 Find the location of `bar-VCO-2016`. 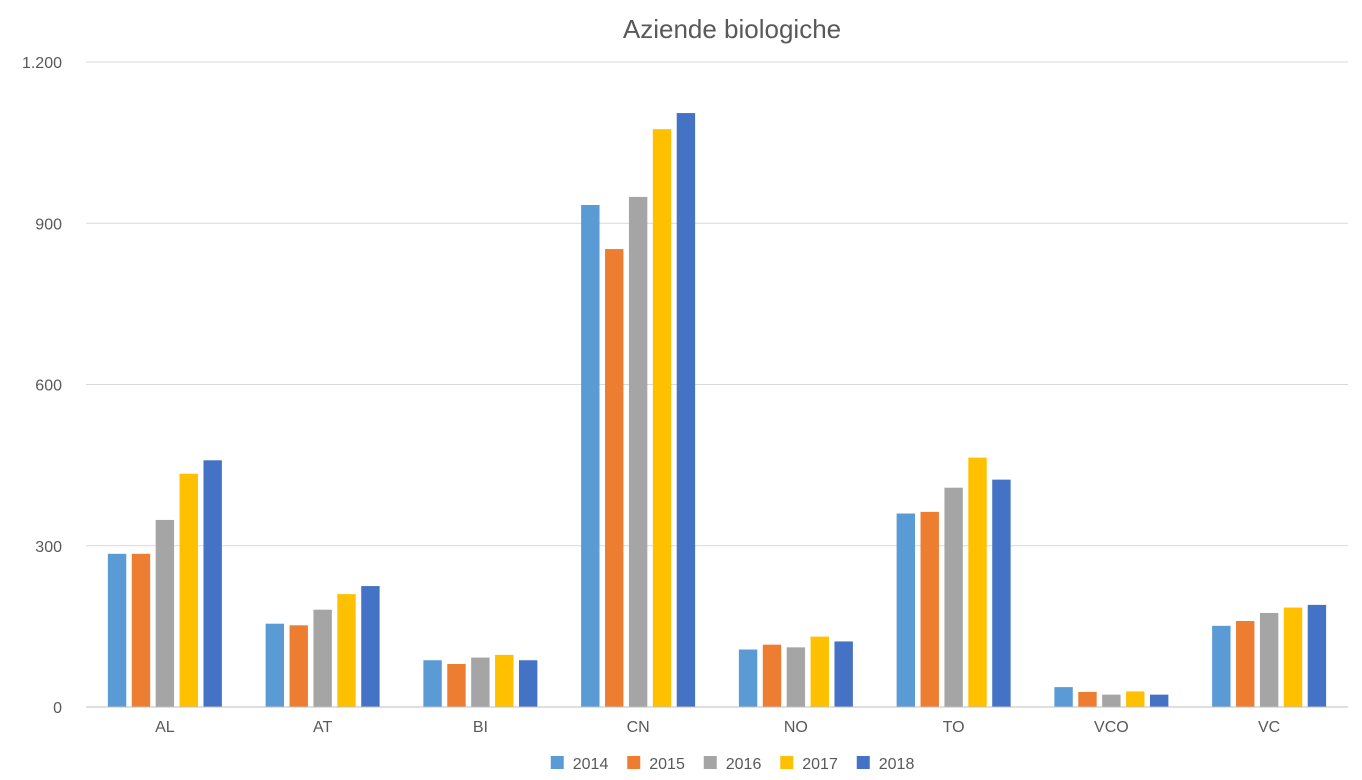

bar-VCO-2016 is located at coordinates (1111, 700).